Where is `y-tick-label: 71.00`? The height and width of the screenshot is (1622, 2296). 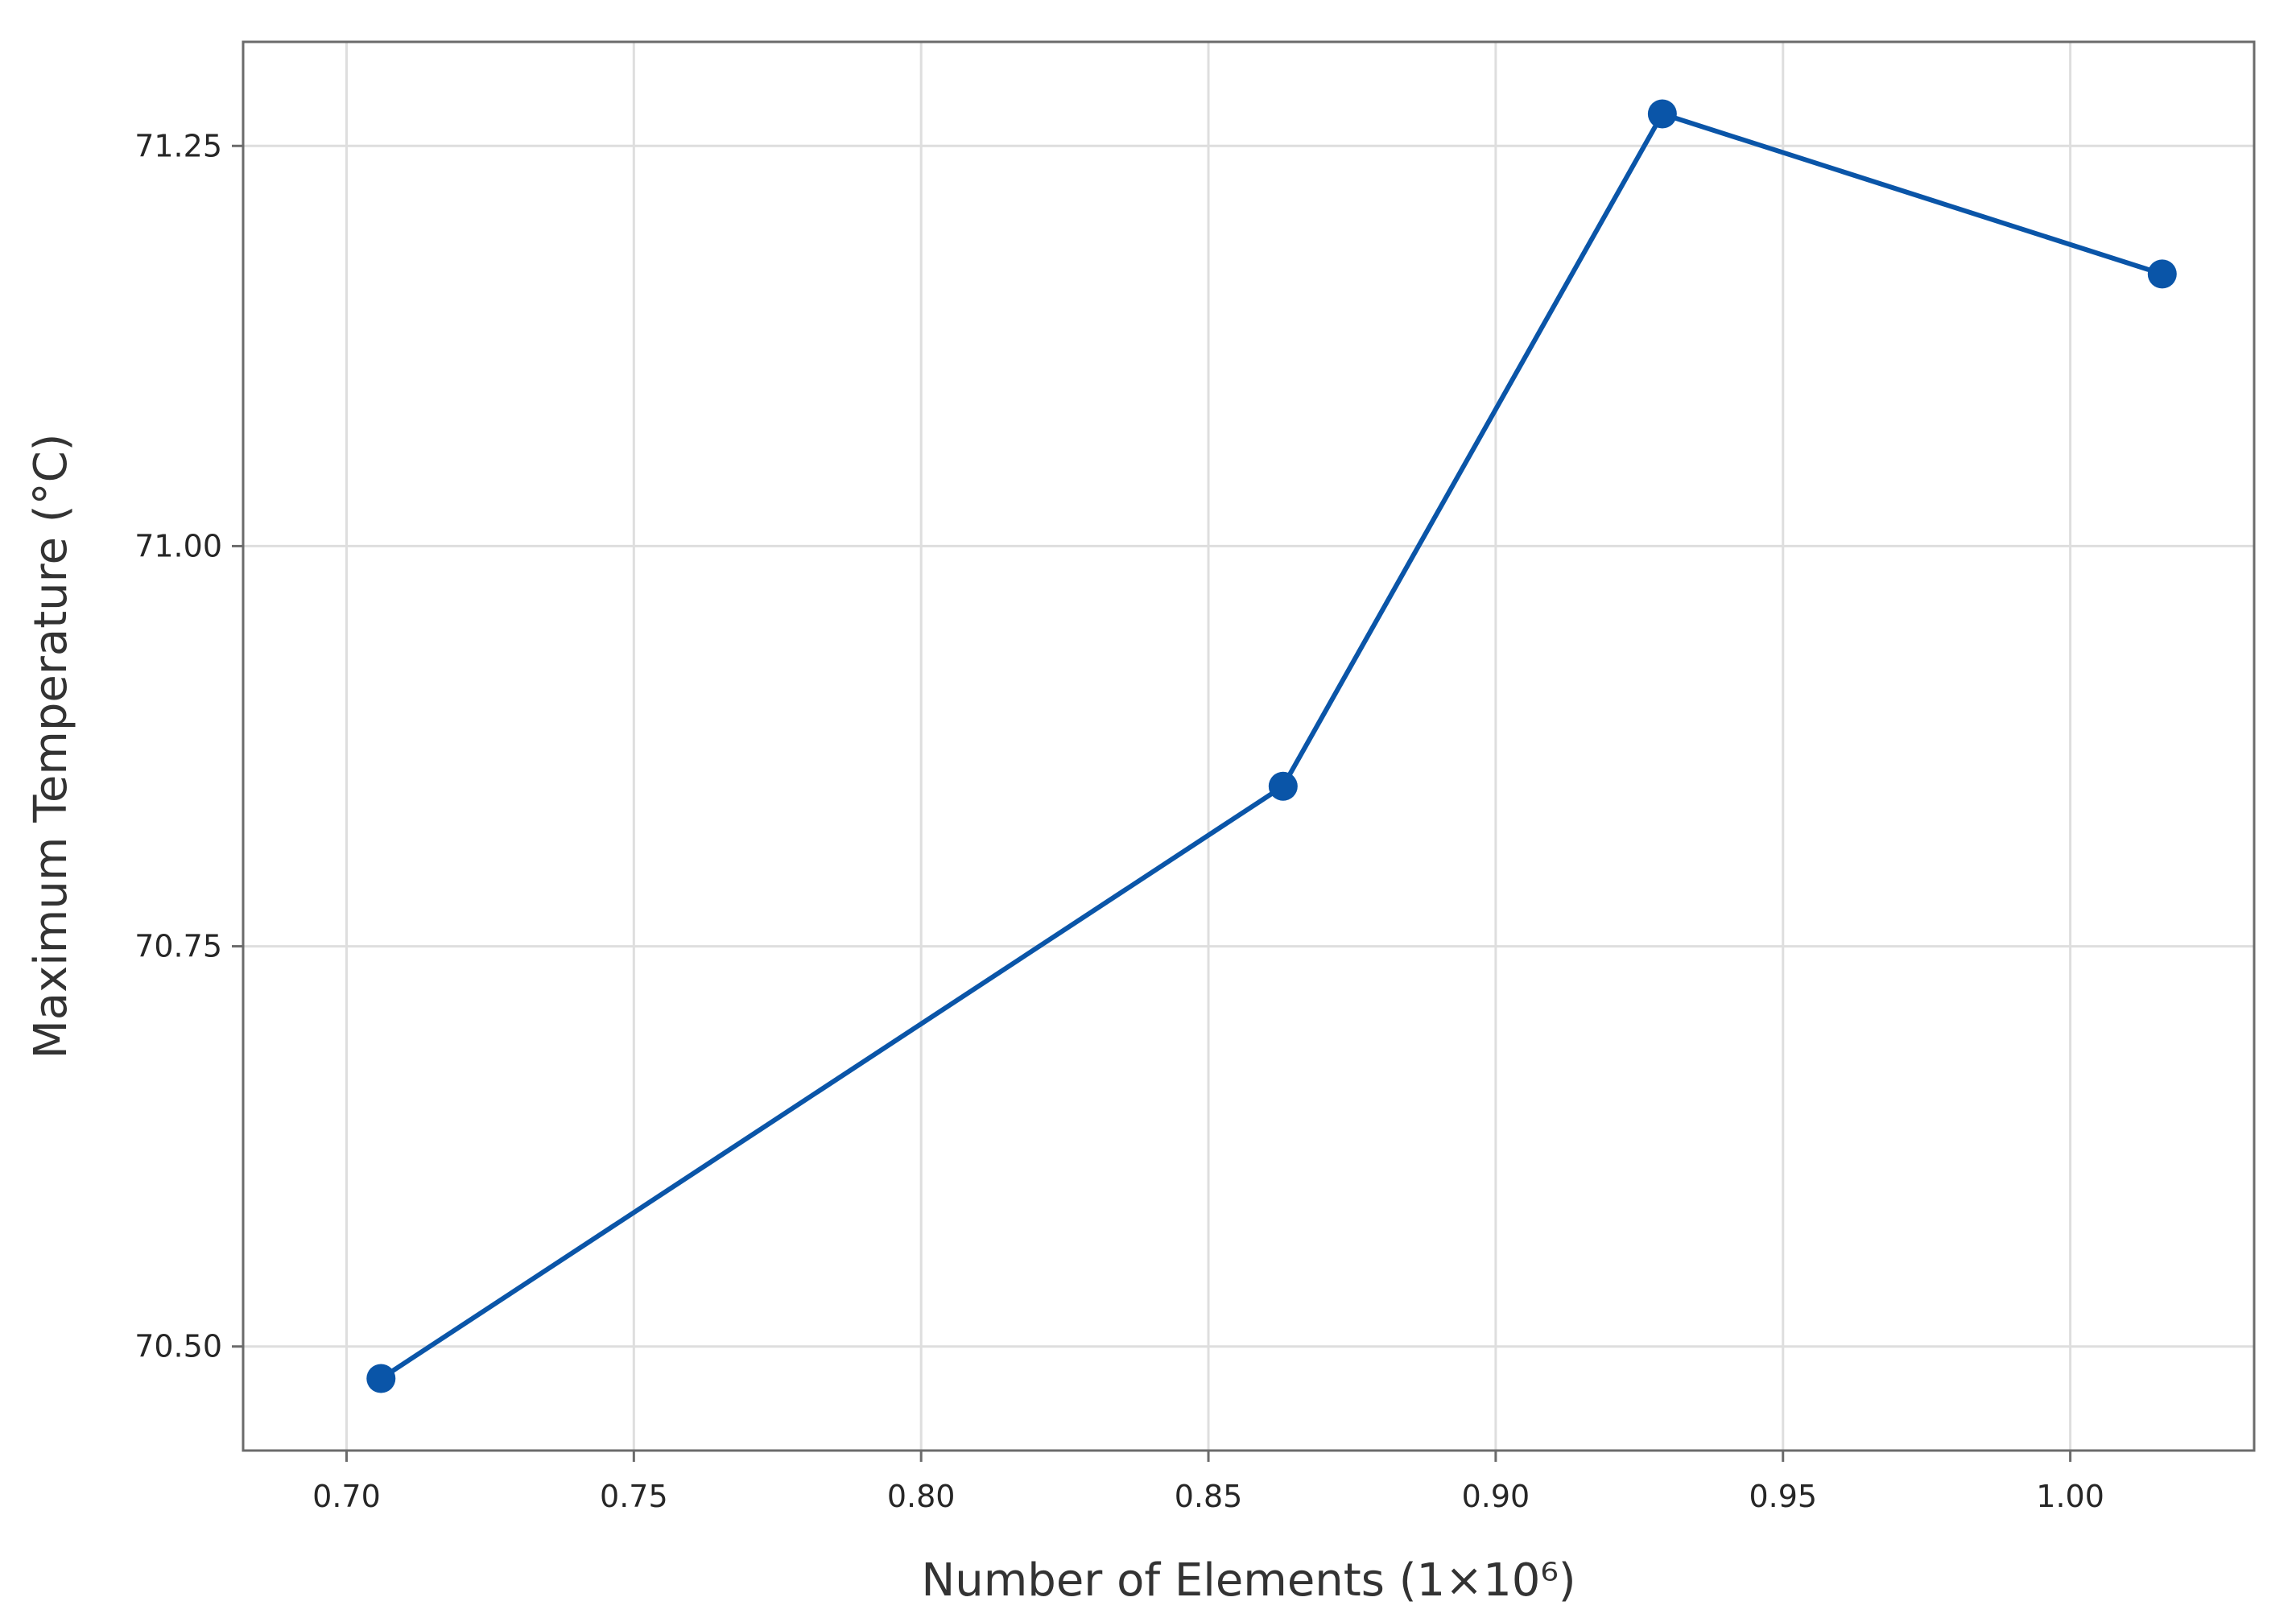 y-tick-label: 71.00 is located at coordinates (178, 545).